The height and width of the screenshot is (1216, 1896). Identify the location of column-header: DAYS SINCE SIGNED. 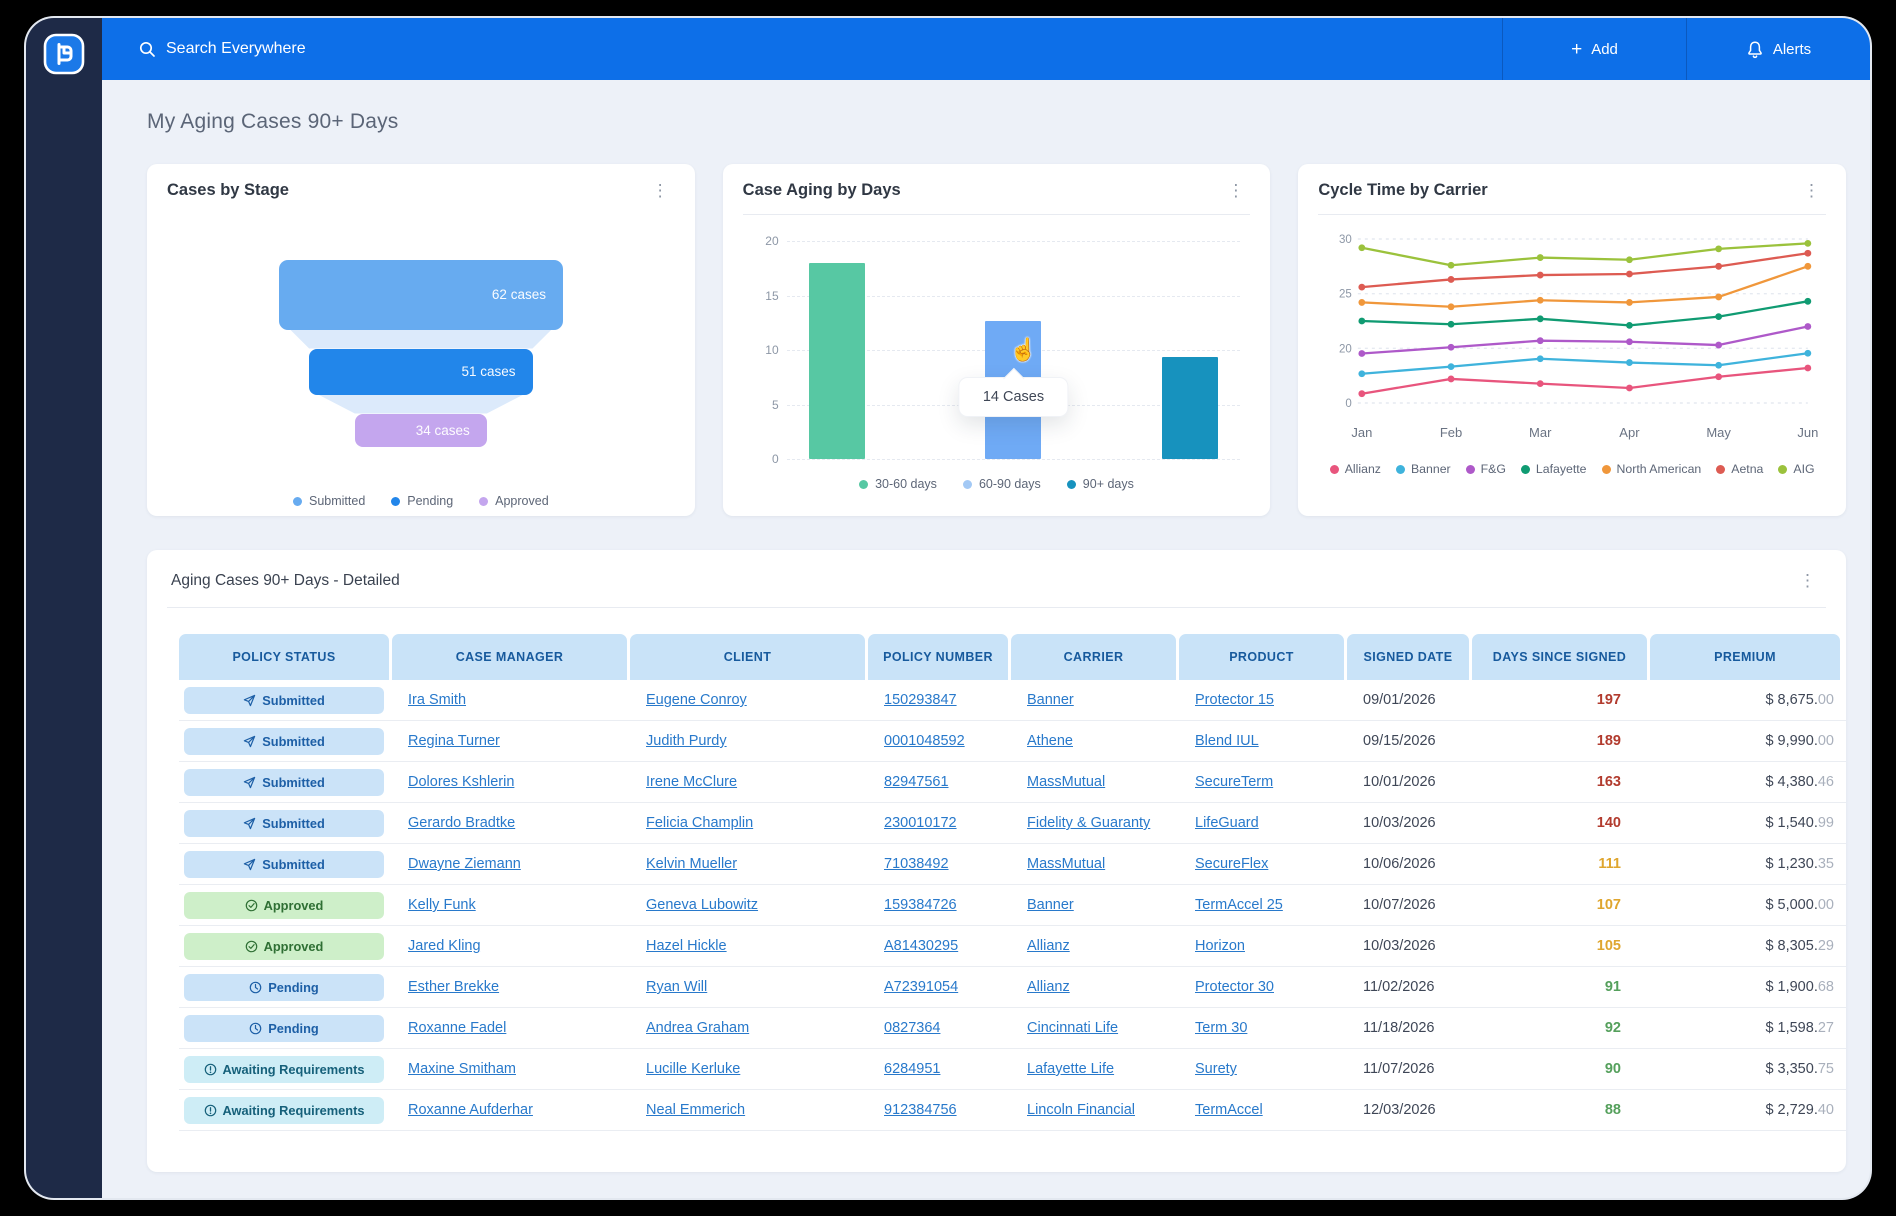
(1559, 657).